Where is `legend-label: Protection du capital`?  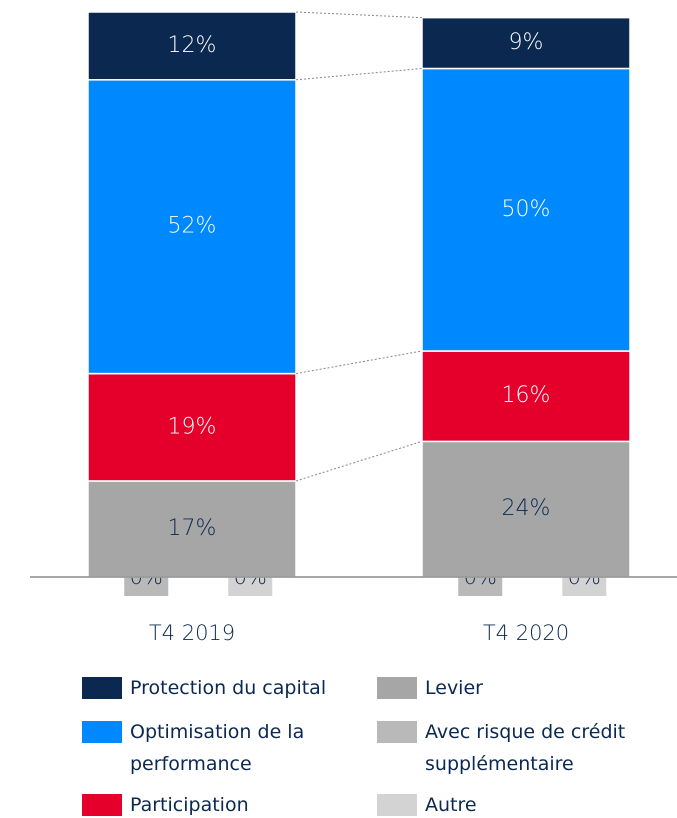
legend-label: Protection du capital is located at coordinates (228, 688).